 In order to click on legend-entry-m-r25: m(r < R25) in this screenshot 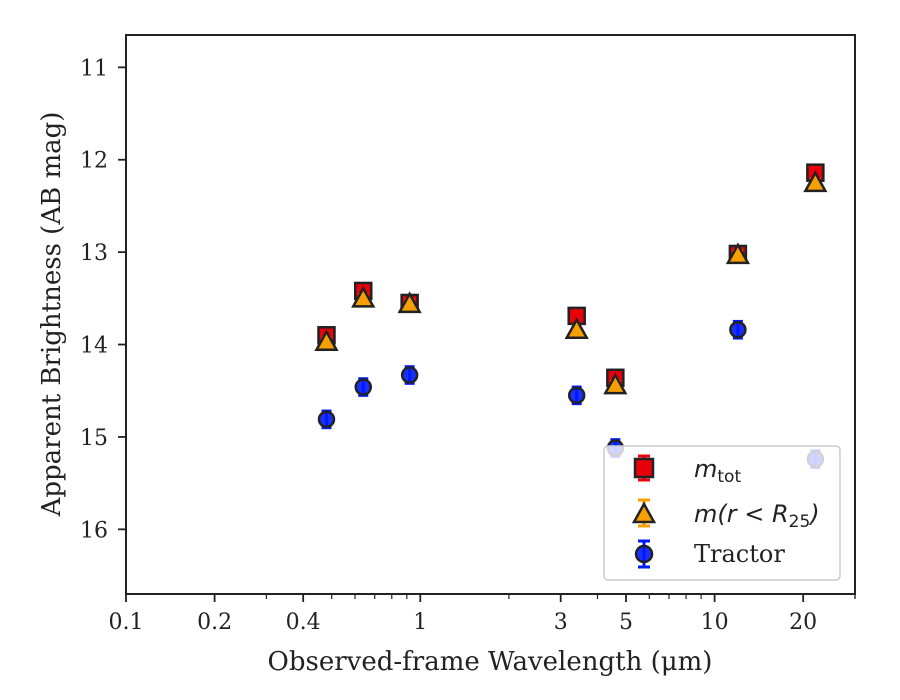, I will do `click(725, 515)`.